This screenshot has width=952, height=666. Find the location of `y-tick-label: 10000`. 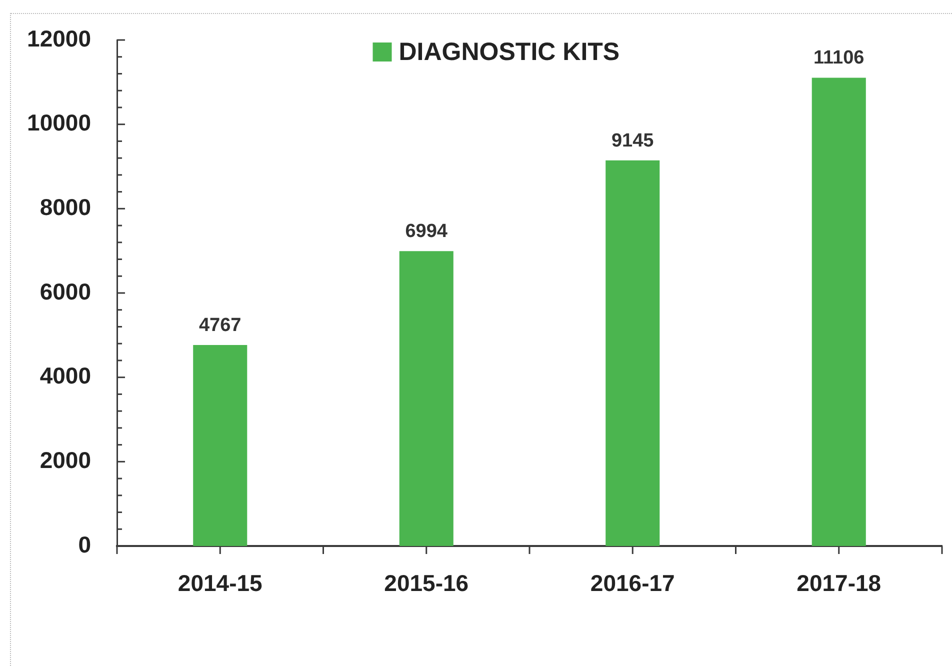

y-tick-label: 10000 is located at coordinates (59, 123).